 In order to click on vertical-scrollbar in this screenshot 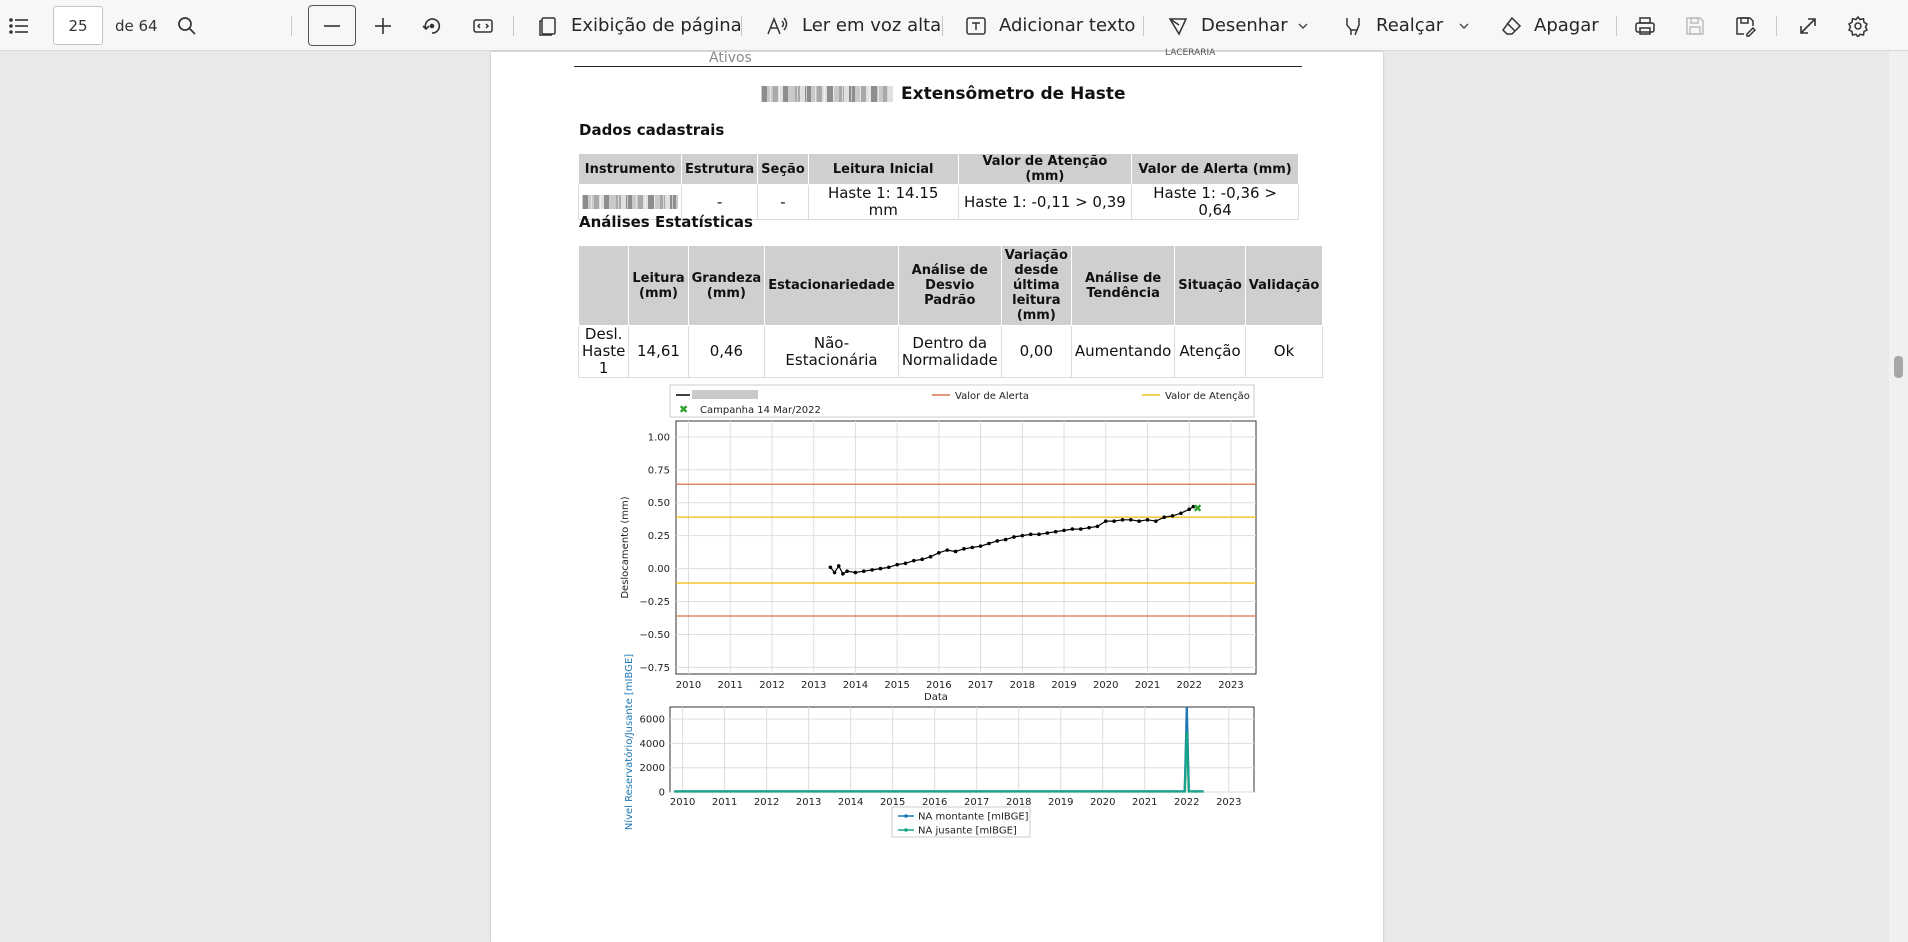, I will do `click(1898, 496)`.